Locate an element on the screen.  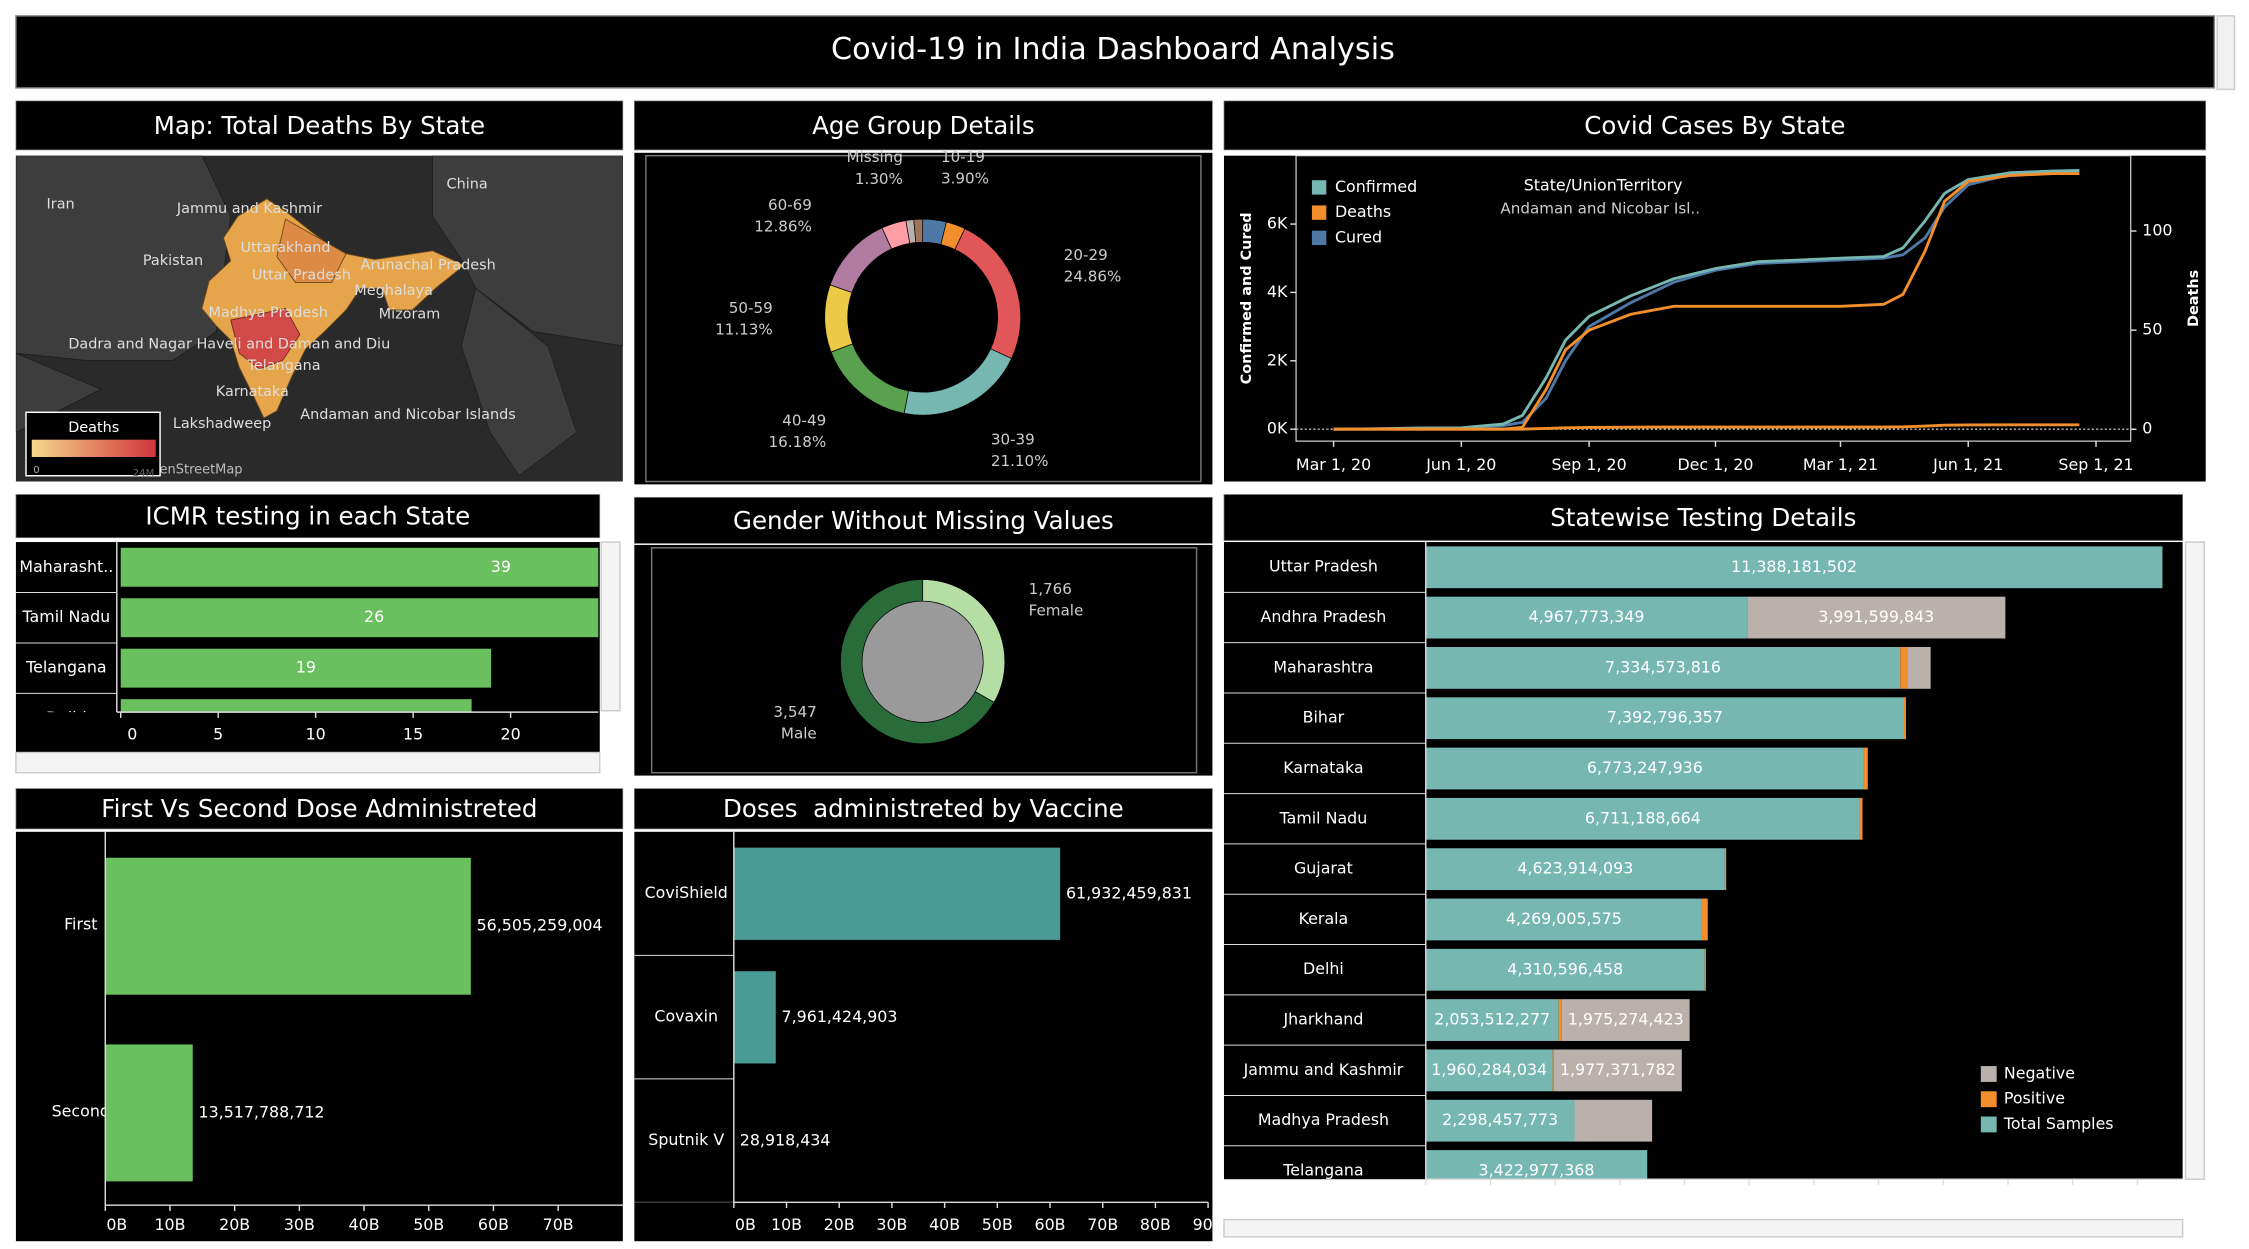
map-region is located at coordinates (265, 339).